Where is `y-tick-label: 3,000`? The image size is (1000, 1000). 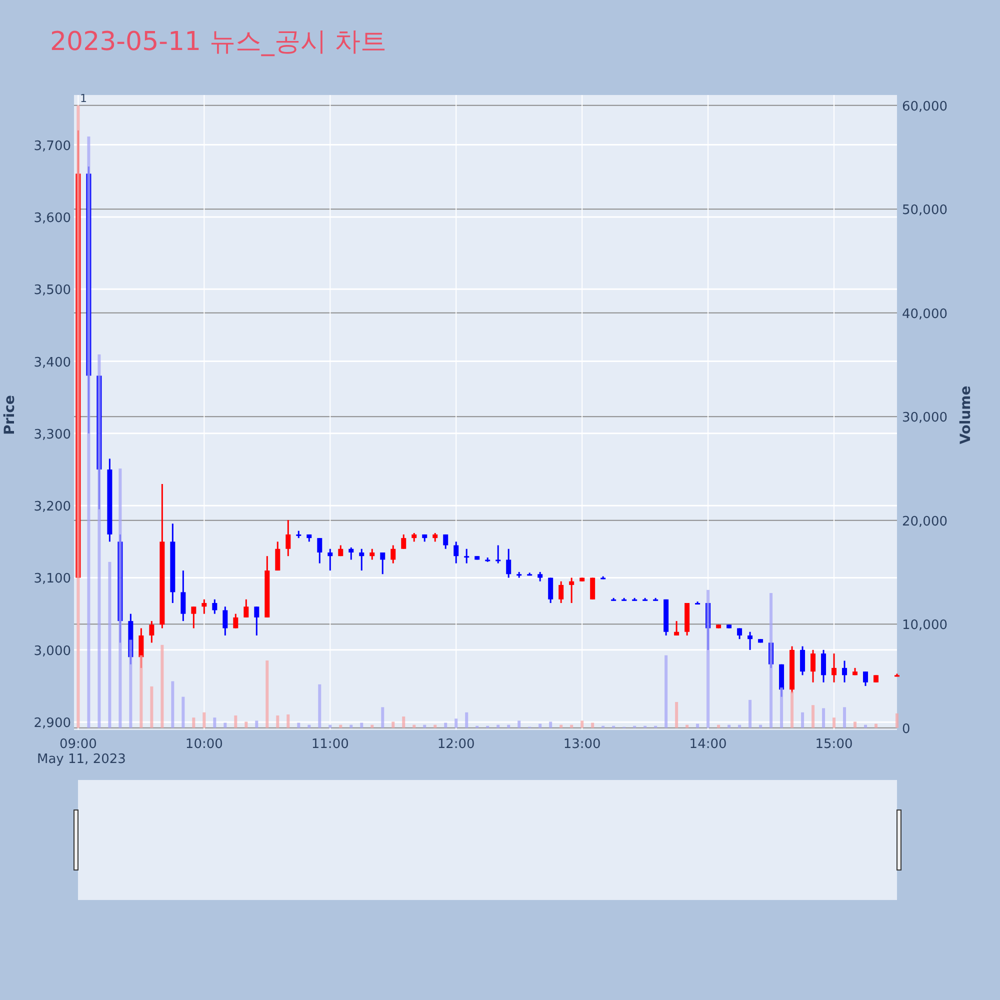
y-tick-label: 3,000 is located at coordinates (52, 651).